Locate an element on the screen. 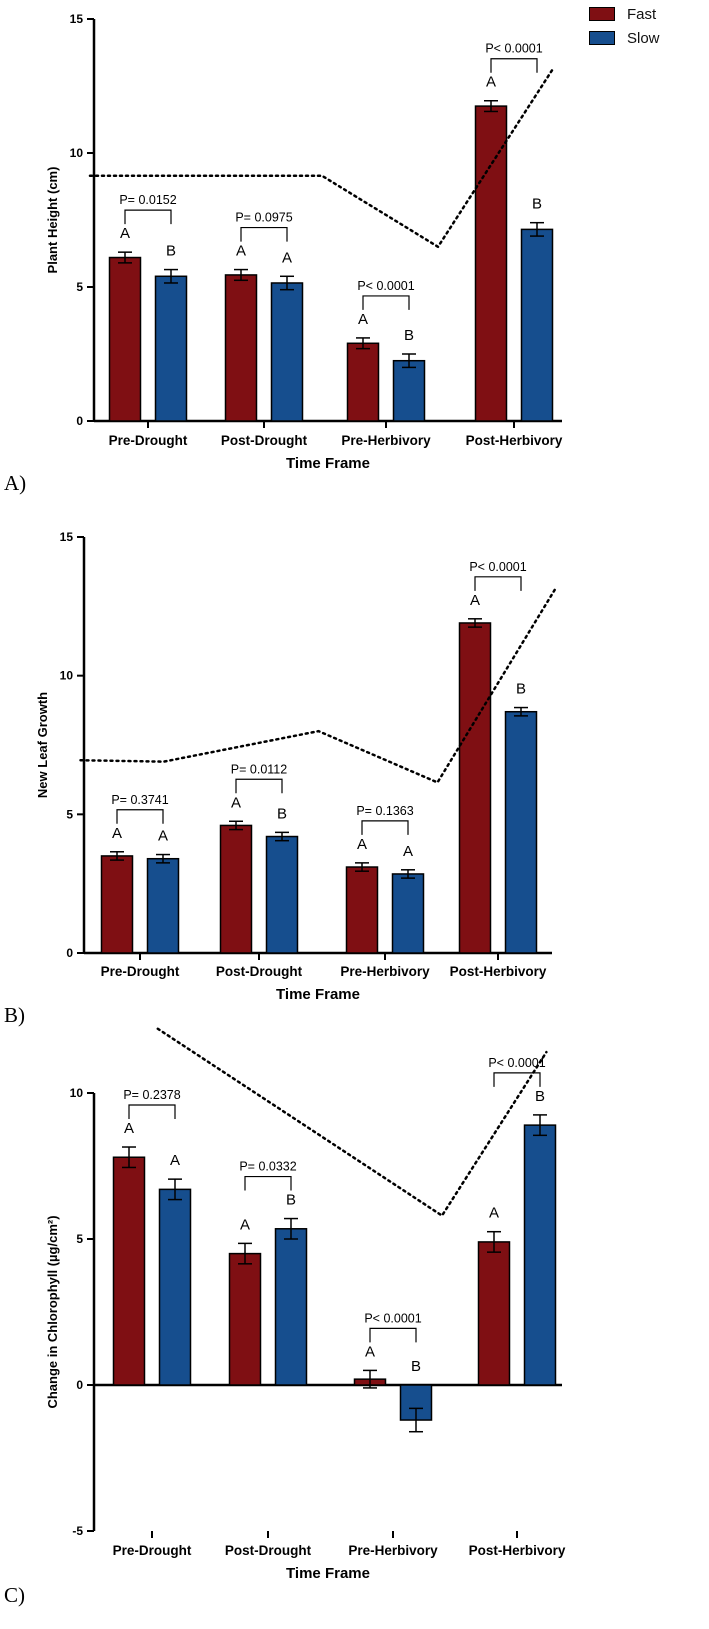  legend-label-slow: Slow is located at coordinates (643, 38).